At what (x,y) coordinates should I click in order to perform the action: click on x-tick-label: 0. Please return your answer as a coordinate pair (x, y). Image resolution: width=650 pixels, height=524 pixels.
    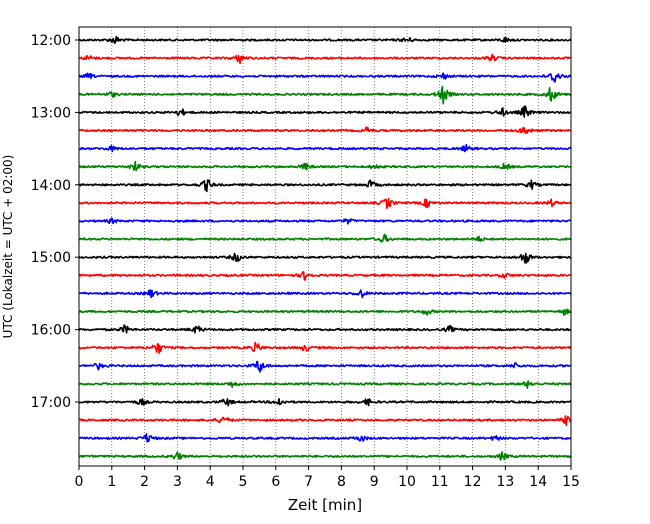
    Looking at the image, I should click on (79, 482).